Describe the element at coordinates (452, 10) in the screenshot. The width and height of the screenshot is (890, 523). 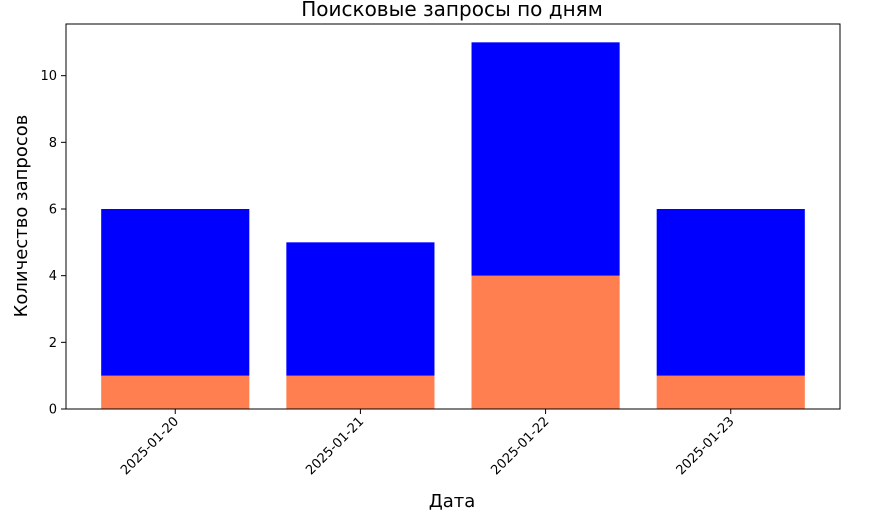
I see `chart-title: Поисковые запросы по дням` at that location.